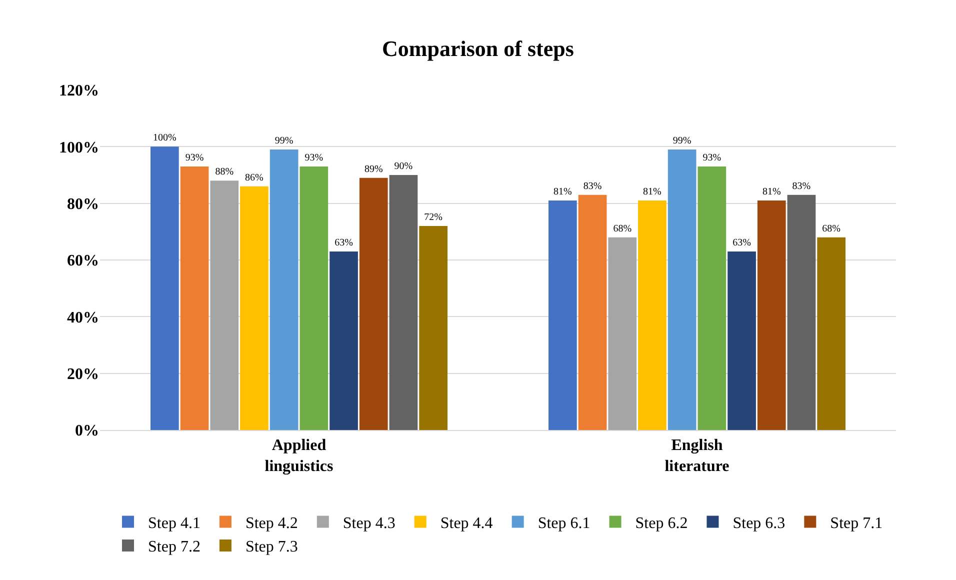 Image resolution: width=956 pixels, height=580 pixels. What do you see at coordinates (299, 456) in the screenshot?
I see `x-tick-label: Applied linguistics` at bounding box center [299, 456].